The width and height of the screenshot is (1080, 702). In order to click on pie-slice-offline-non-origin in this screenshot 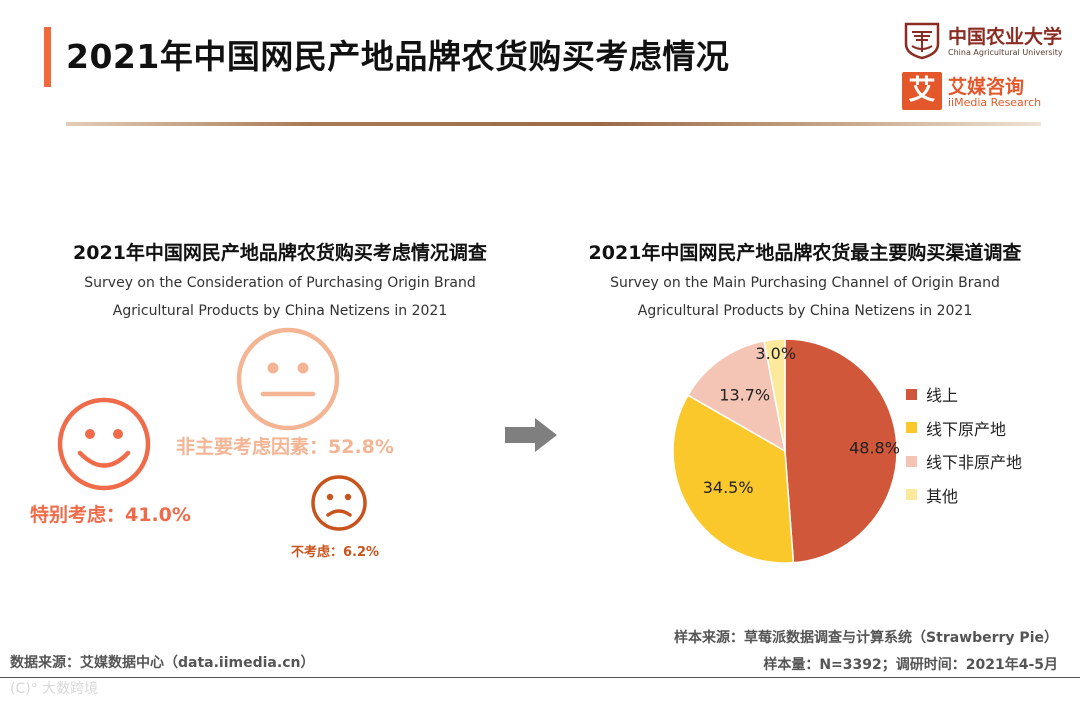, I will do `click(736, 396)`.